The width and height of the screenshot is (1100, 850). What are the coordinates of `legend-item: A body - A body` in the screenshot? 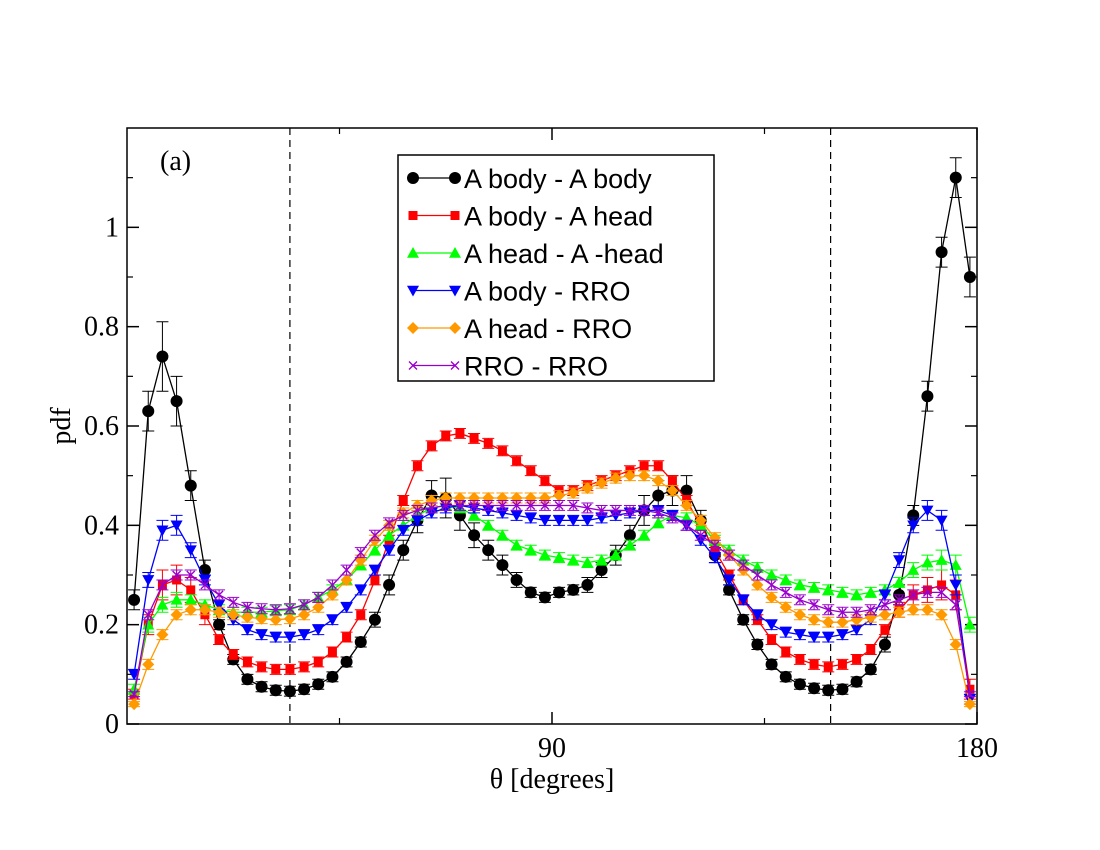 It's located at (529, 179).